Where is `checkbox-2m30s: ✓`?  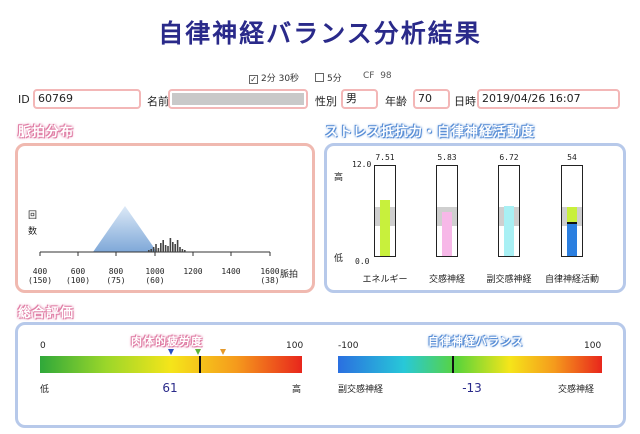
checkbox-2m30s: ✓ is located at coordinates (253, 79).